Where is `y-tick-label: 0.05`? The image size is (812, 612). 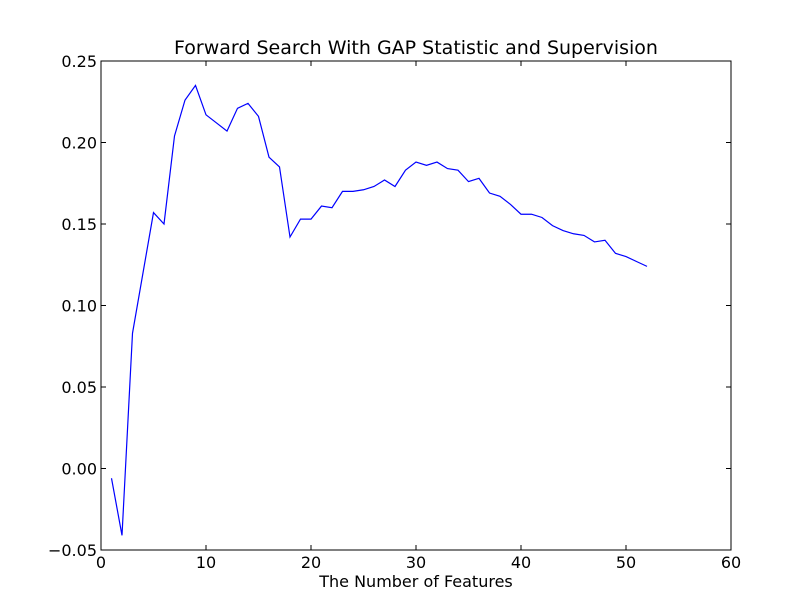 y-tick-label: 0.05 is located at coordinates (79, 387).